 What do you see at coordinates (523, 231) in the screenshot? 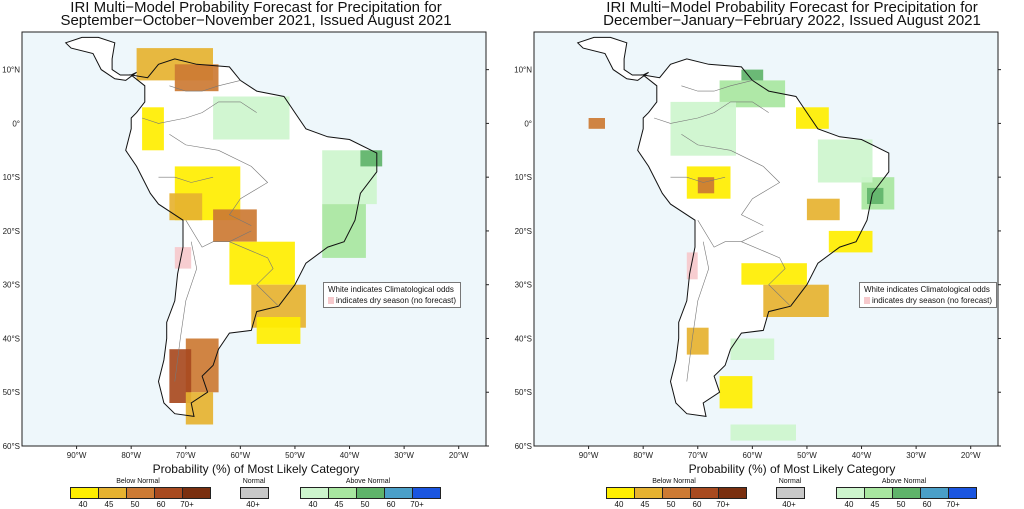
I see `lat-tick-label: 20°S` at bounding box center [523, 231].